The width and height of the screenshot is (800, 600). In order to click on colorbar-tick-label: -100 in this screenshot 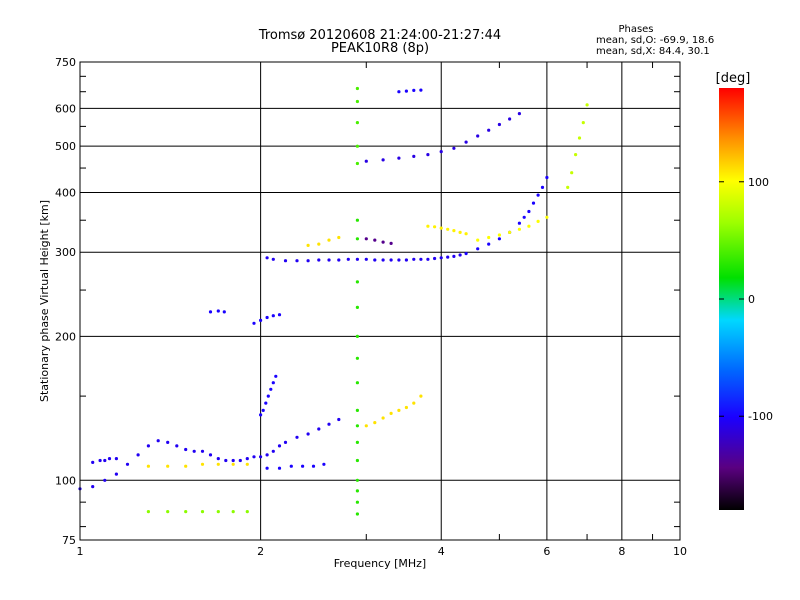, I will do `click(760, 416)`.